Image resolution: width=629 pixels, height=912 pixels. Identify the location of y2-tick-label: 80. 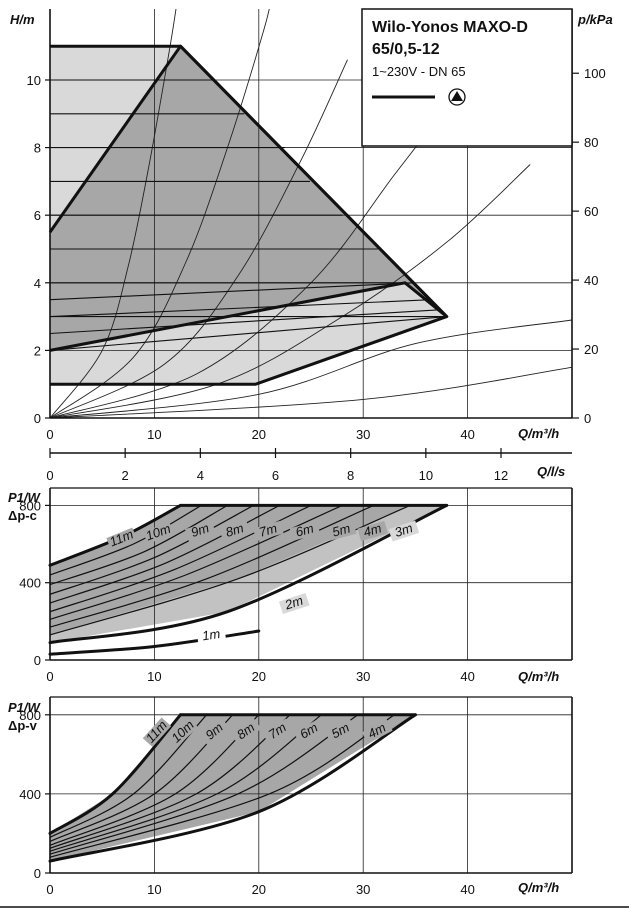
(591, 142).